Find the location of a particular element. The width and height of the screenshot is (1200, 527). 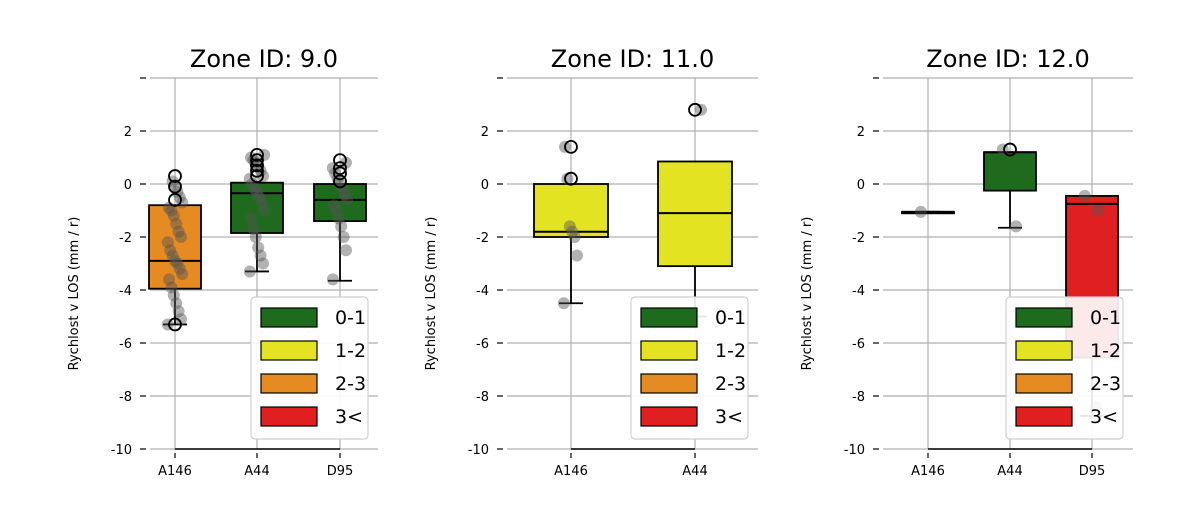

subplot-title: Zone ID: 12.0 is located at coordinates (1007, 59).